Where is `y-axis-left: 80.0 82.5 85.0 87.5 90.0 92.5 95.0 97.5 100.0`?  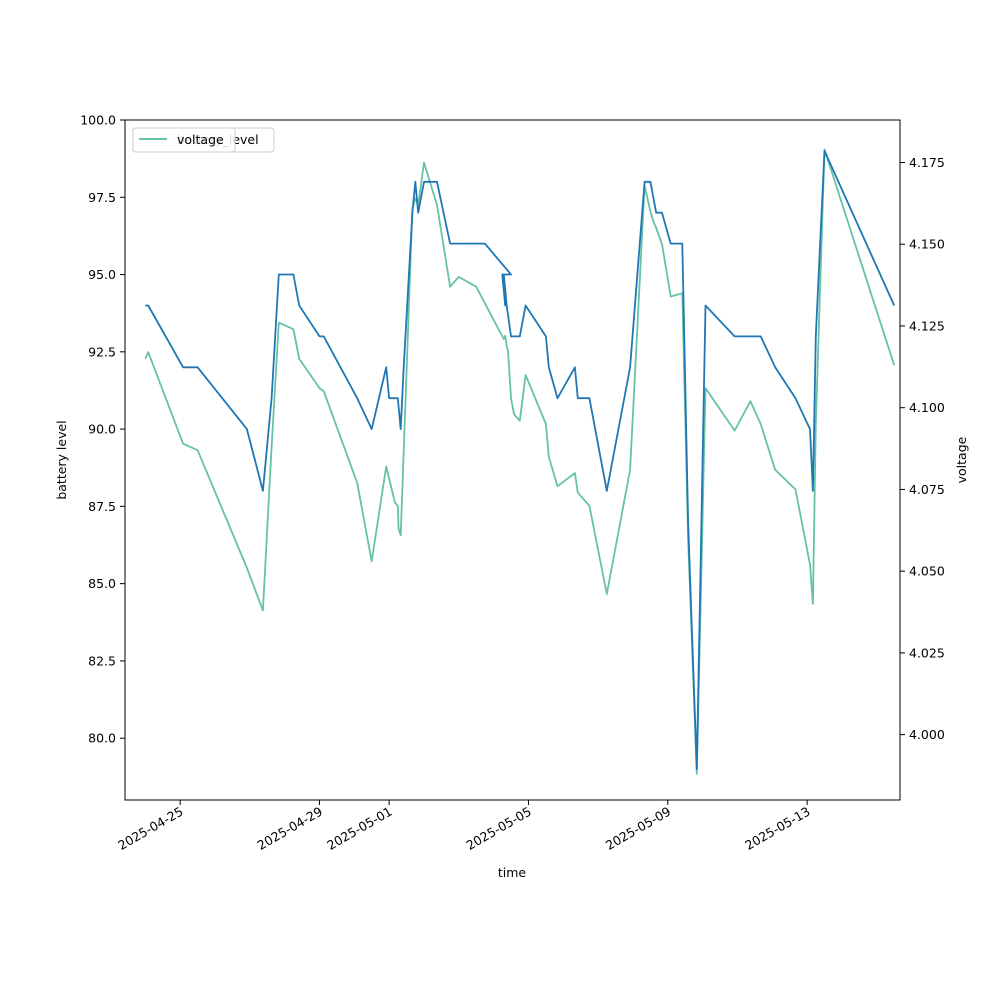
y-axis-left: 80.0 82.5 85.0 87.5 90.0 92.5 95.0 97.5 100.0 is located at coordinates (102, 429).